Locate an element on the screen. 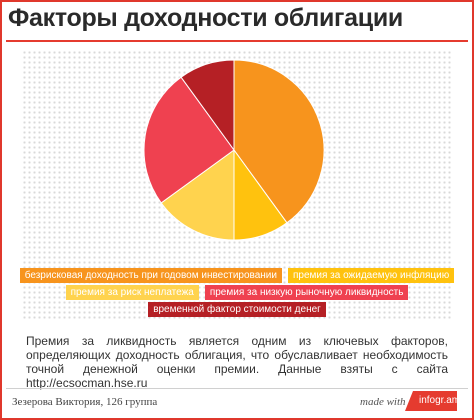  brand-logo: infogr.am is located at coordinates (433, 401).